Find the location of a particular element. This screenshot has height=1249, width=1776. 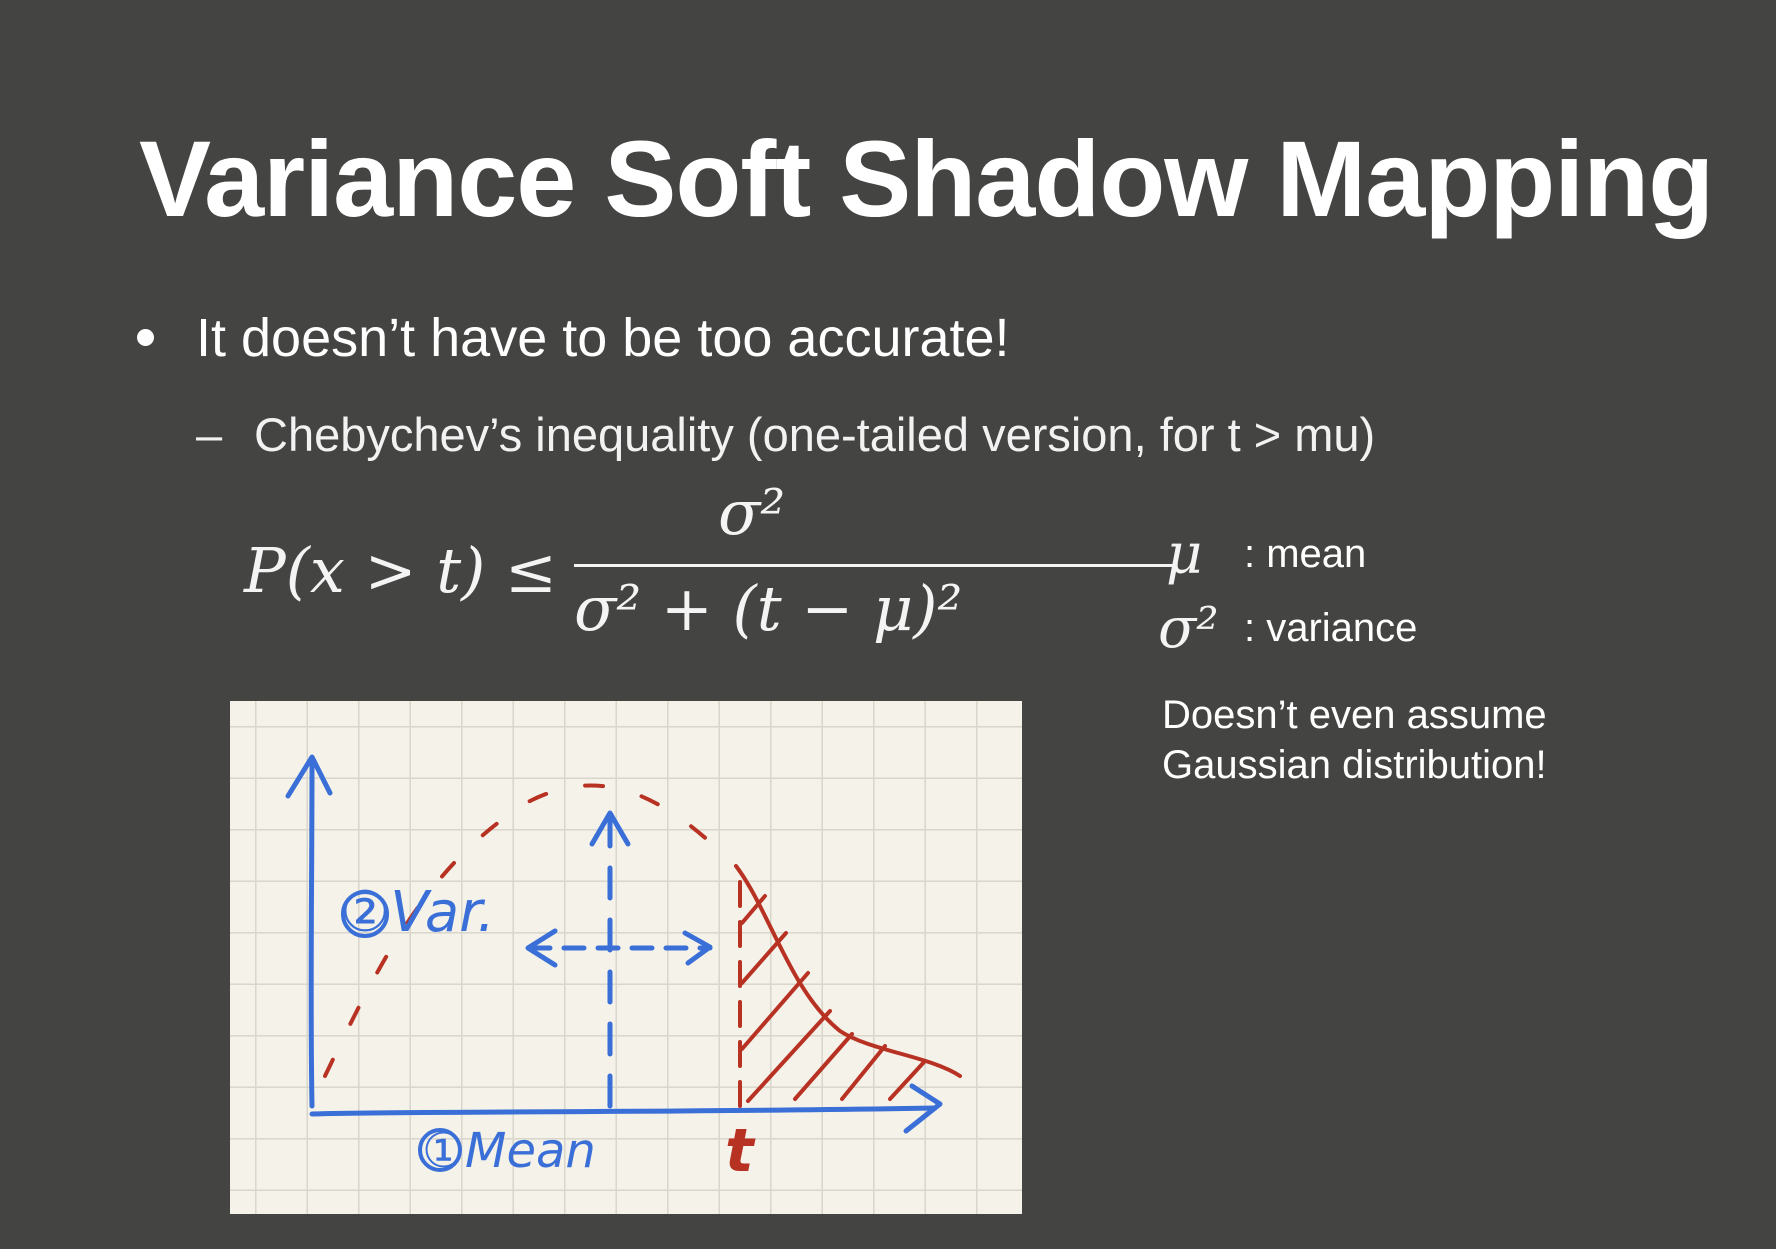

bullet-item: It doesn’t have to be too accurate! is located at coordinates (573, 338).